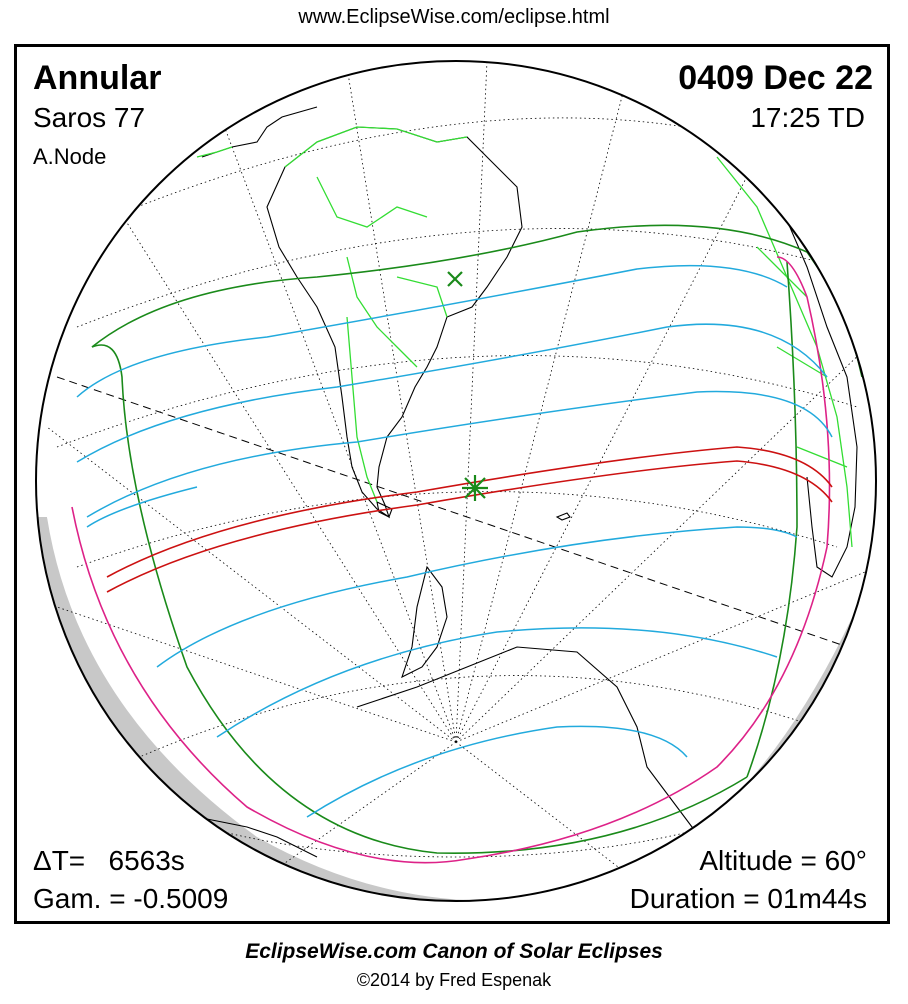  I want to click on antarctica-coast, so click(532, 747).